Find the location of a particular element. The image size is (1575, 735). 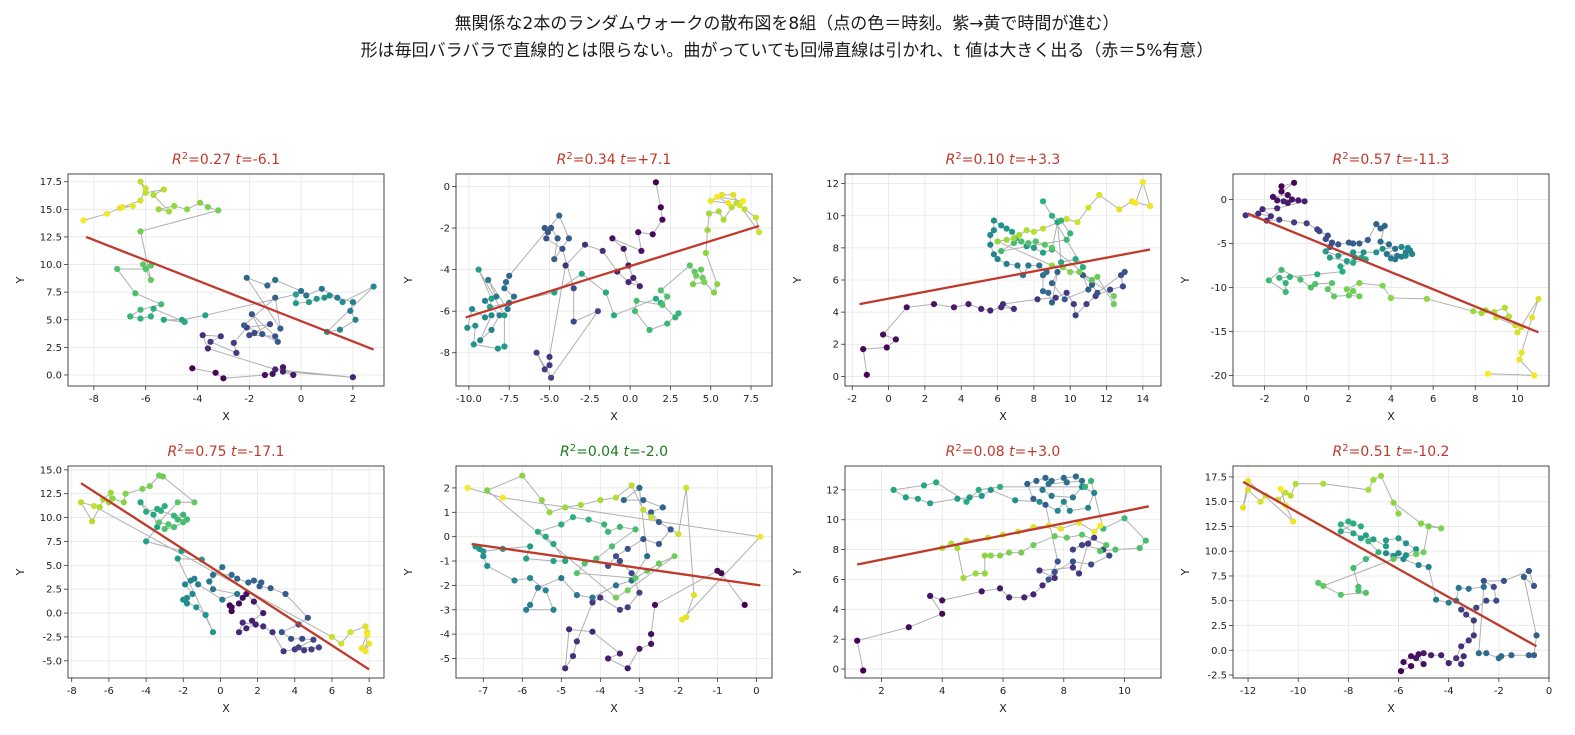

panel-title: R2=0.10 t=+3.3 is located at coordinates (1003, 159).